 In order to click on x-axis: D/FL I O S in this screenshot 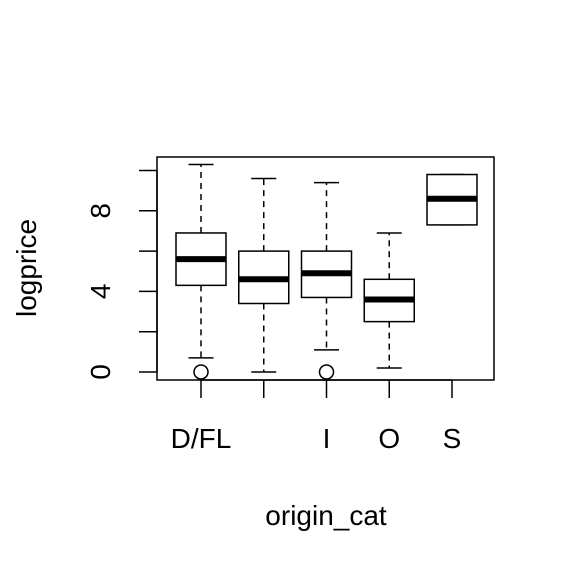, I will do `click(316, 416)`.